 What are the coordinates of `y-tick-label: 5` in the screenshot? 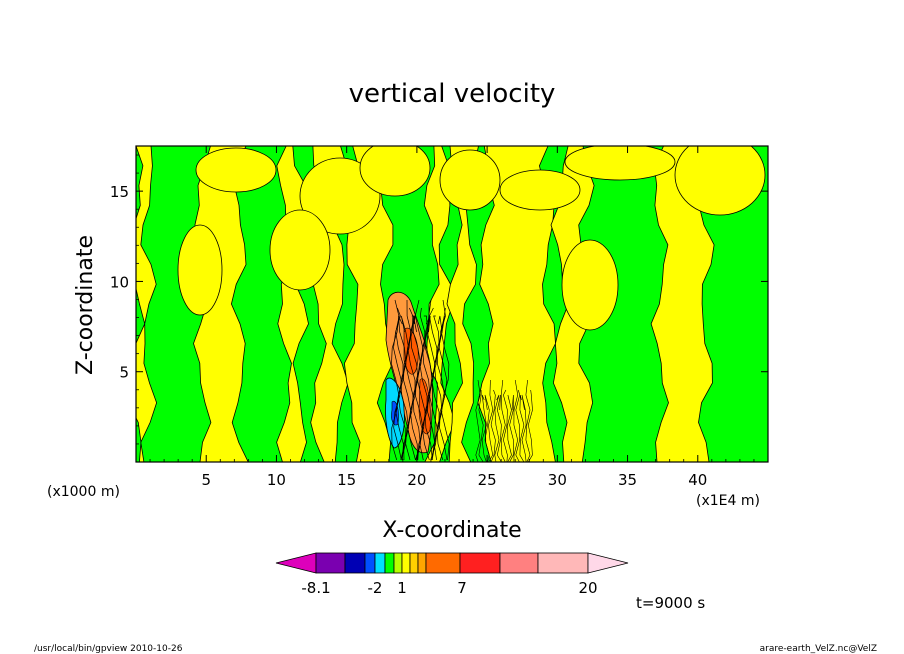 It's located at (124, 373).